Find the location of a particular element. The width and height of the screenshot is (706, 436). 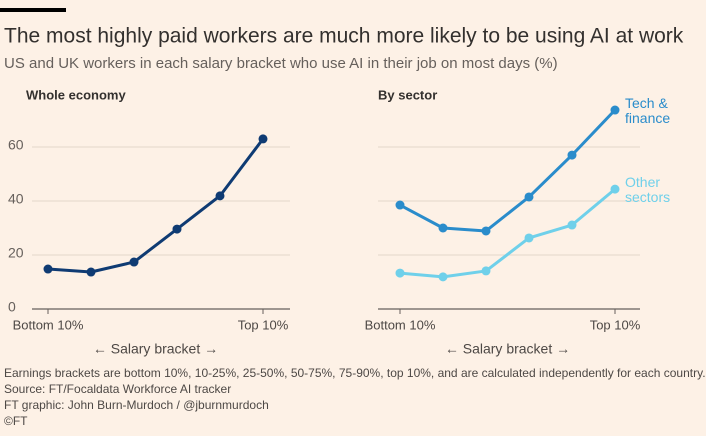

ft-bar is located at coordinates (33, 10).